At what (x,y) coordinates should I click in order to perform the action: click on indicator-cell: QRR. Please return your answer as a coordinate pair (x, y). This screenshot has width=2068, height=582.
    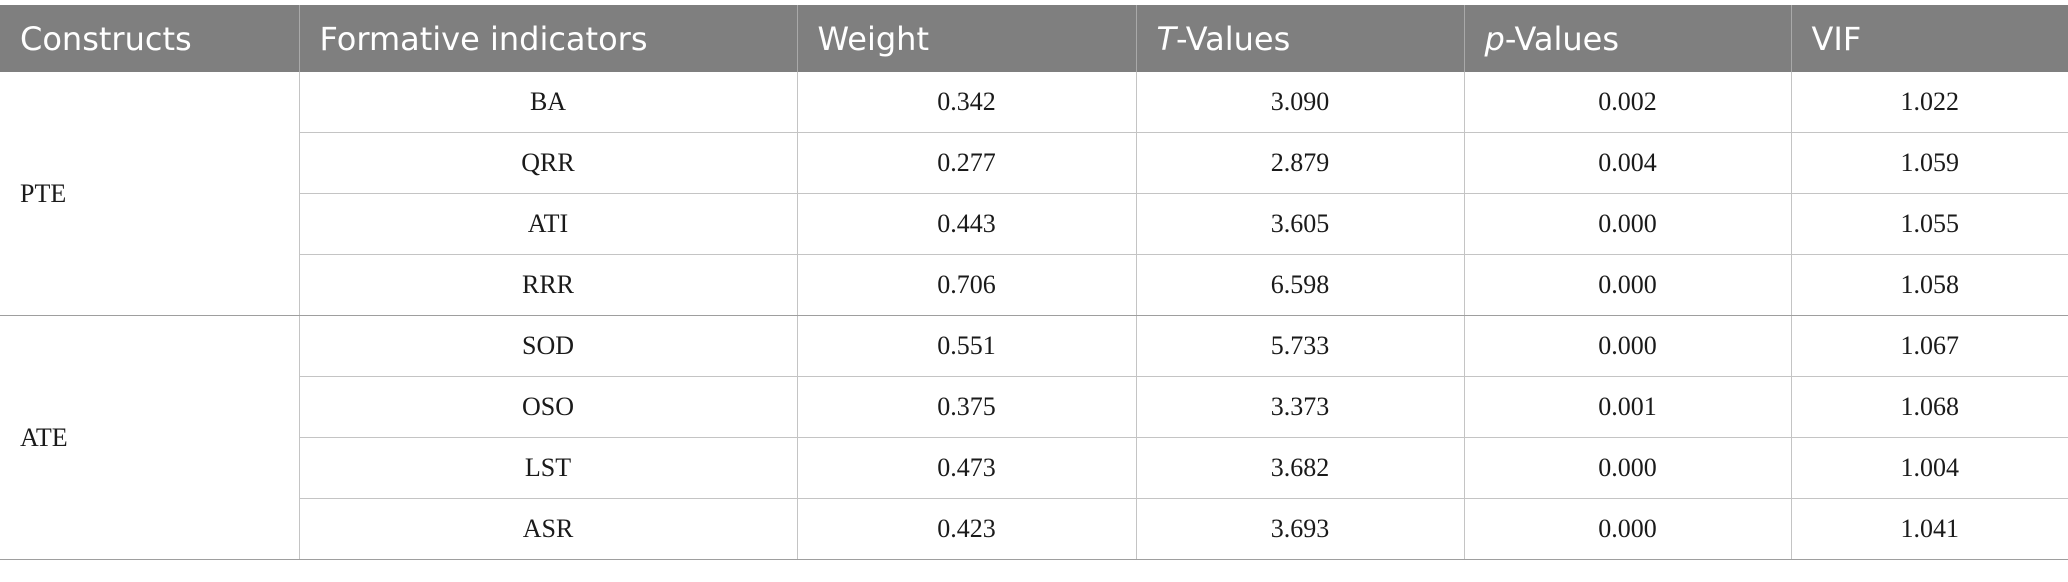
    Looking at the image, I should click on (548, 163).